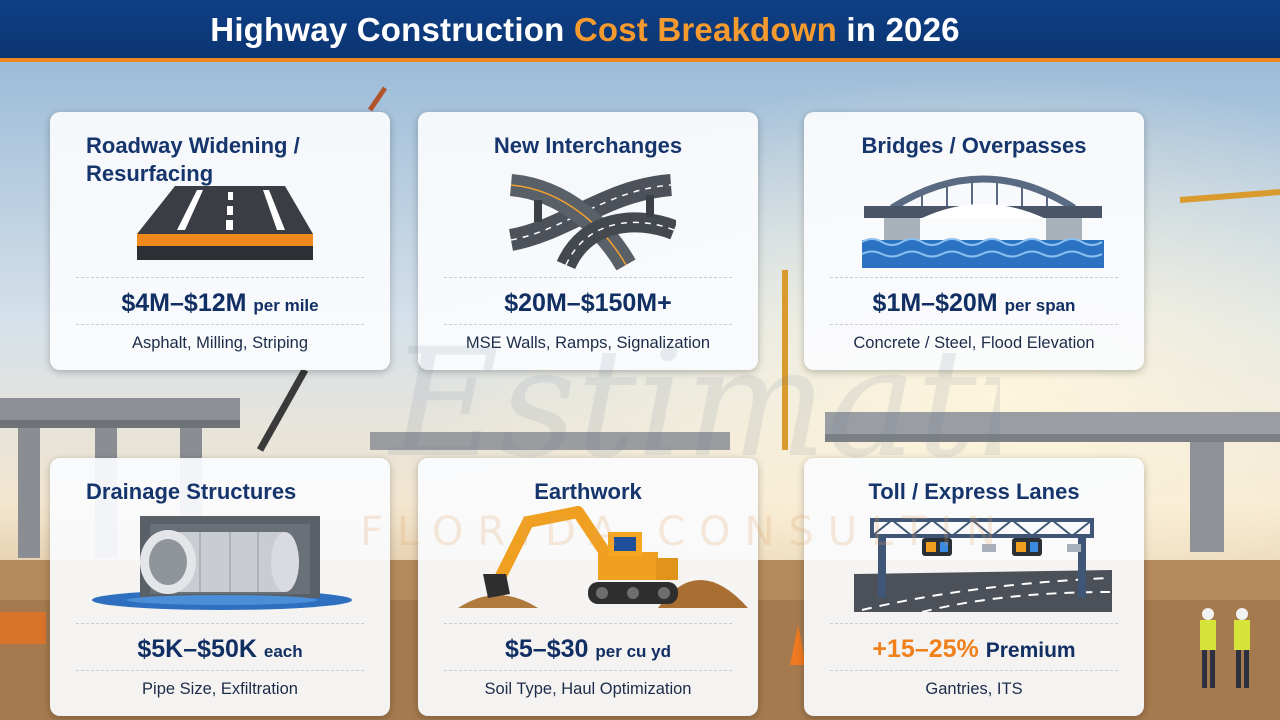  I want to click on card-title: Drainage Structures, so click(191, 491).